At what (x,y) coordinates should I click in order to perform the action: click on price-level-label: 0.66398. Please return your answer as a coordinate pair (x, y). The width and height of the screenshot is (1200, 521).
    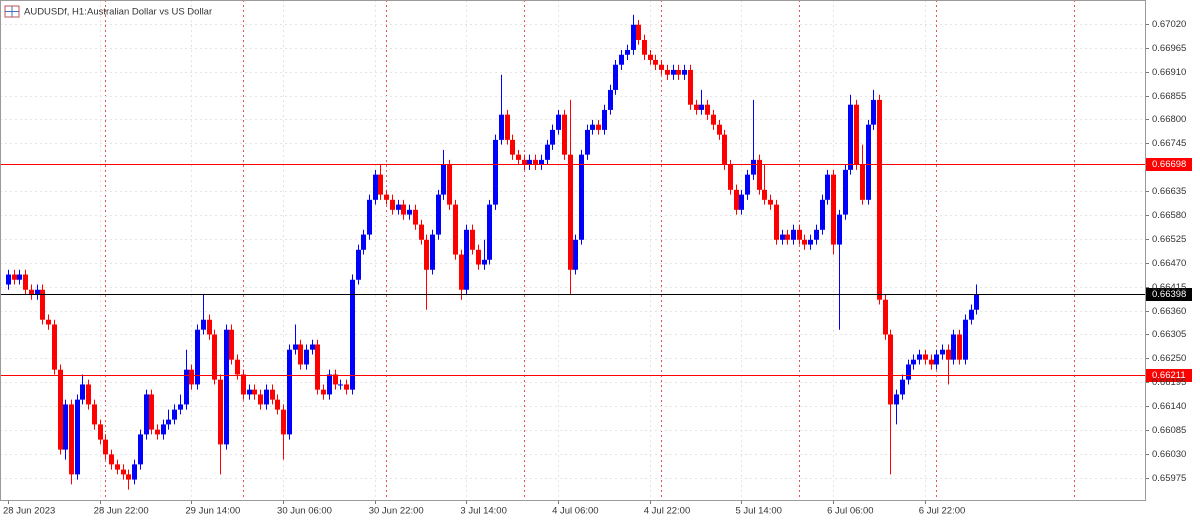
    Looking at the image, I should click on (1169, 294).